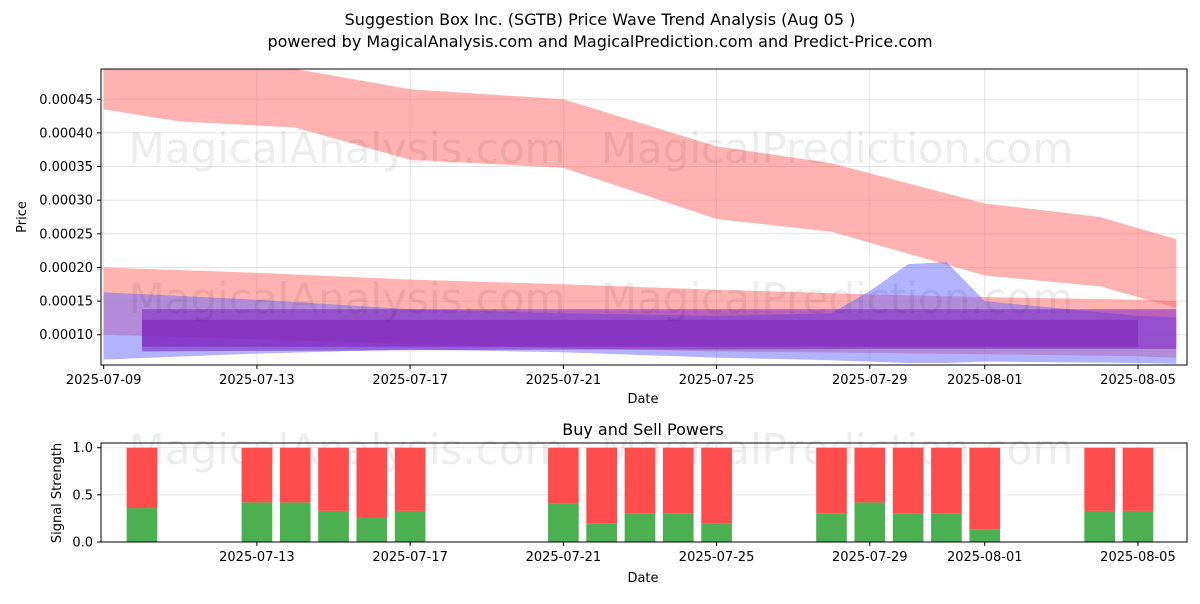 The image size is (1200, 604). What do you see at coordinates (410, 557) in the screenshot?
I see `signal-x-tick-label: 2025-07-17` at bounding box center [410, 557].